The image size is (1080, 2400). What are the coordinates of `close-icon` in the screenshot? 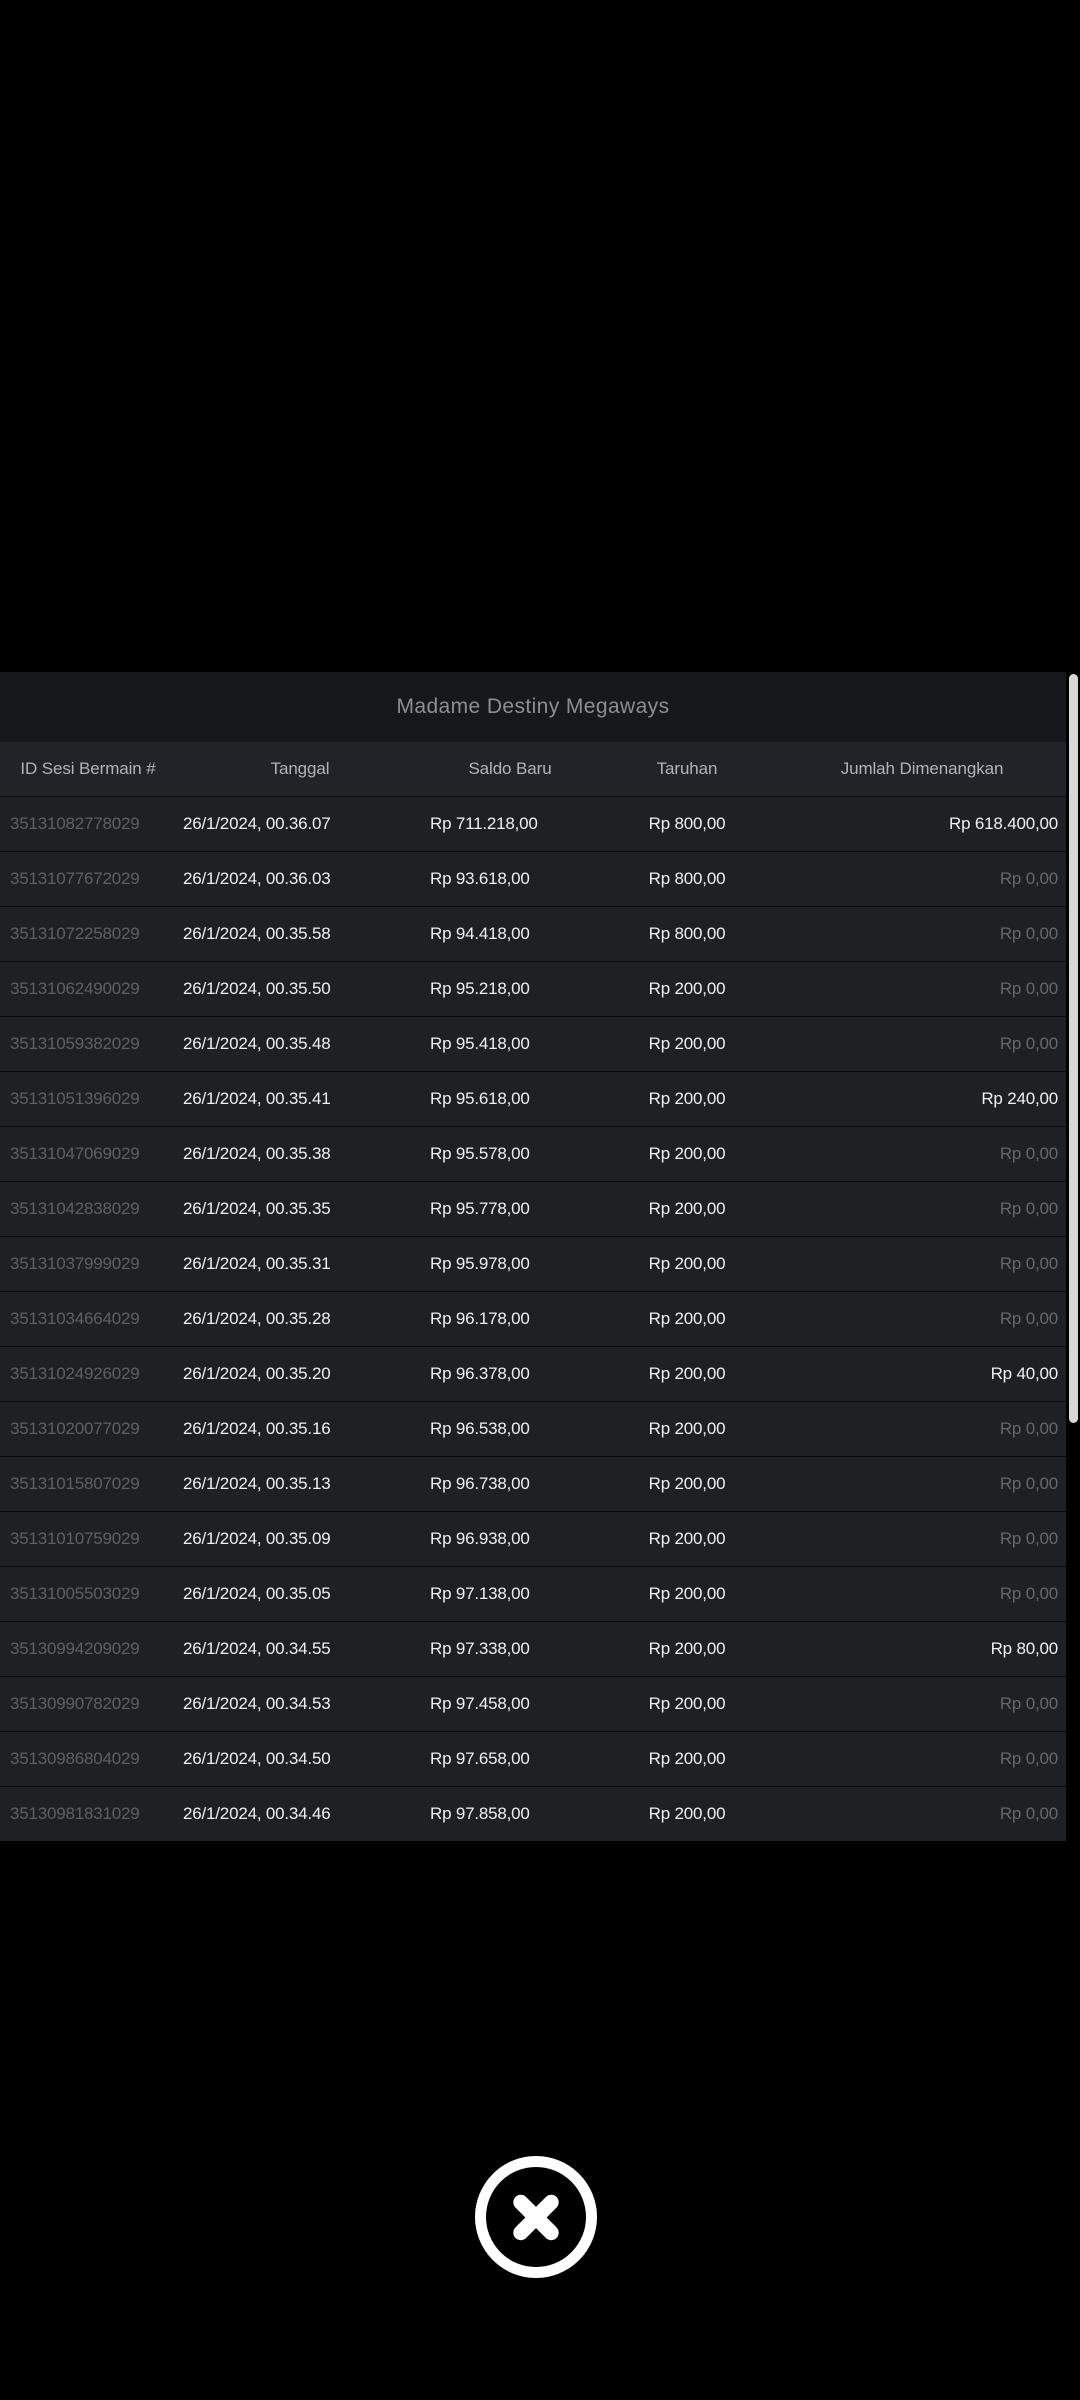 It's located at (536, 2217).